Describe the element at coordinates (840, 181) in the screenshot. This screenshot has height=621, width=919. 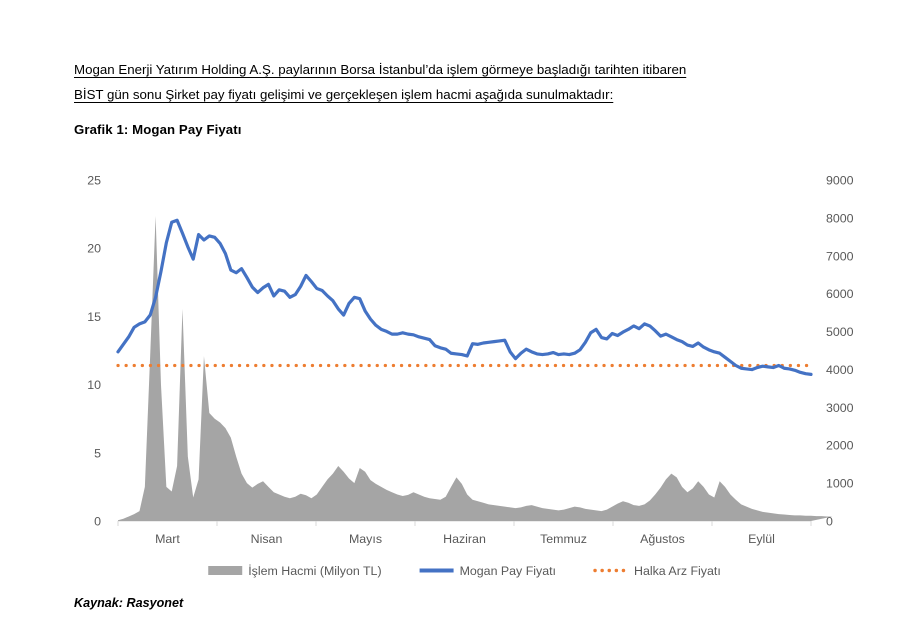
I see `right-axis-tick-label: 9000` at that location.